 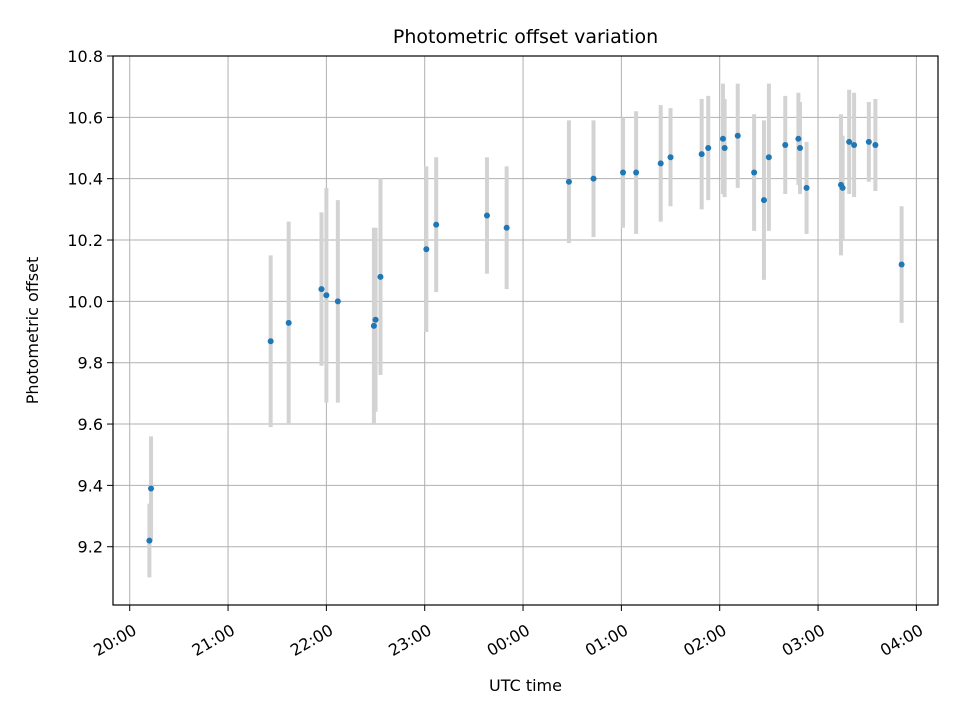 What do you see at coordinates (525, 37) in the screenshot?
I see `chart-title: Photometric offset variation` at bounding box center [525, 37].